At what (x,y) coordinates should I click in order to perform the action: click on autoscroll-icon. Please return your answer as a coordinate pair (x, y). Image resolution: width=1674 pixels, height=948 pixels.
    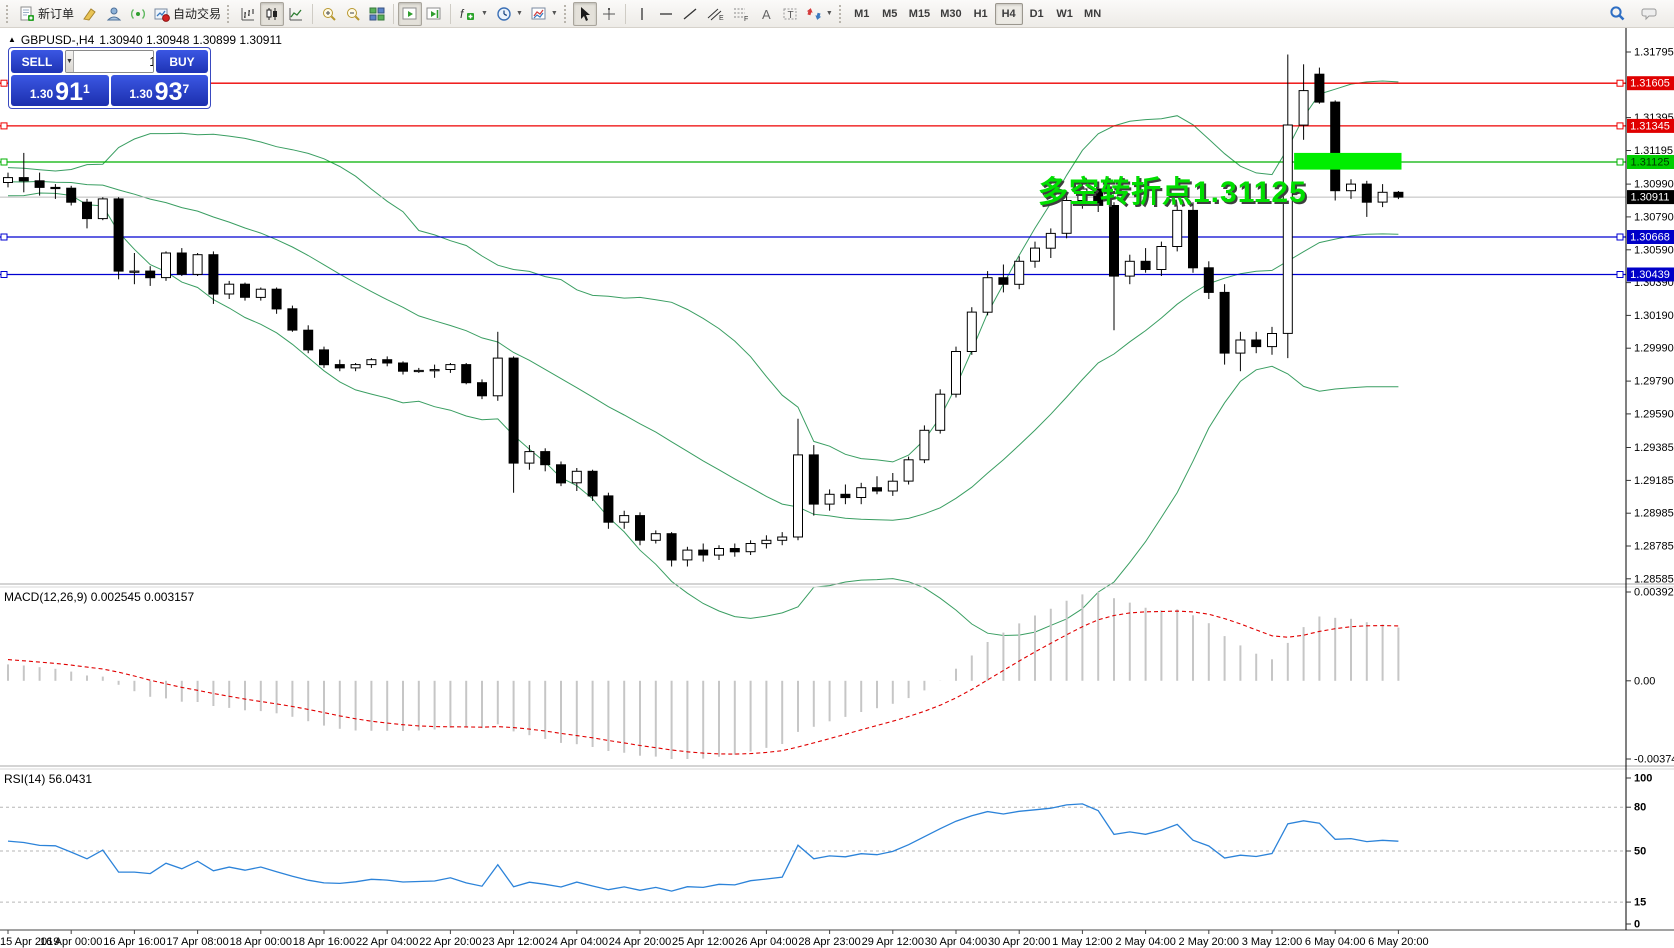
    Looking at the image, I should click on (409, 13).